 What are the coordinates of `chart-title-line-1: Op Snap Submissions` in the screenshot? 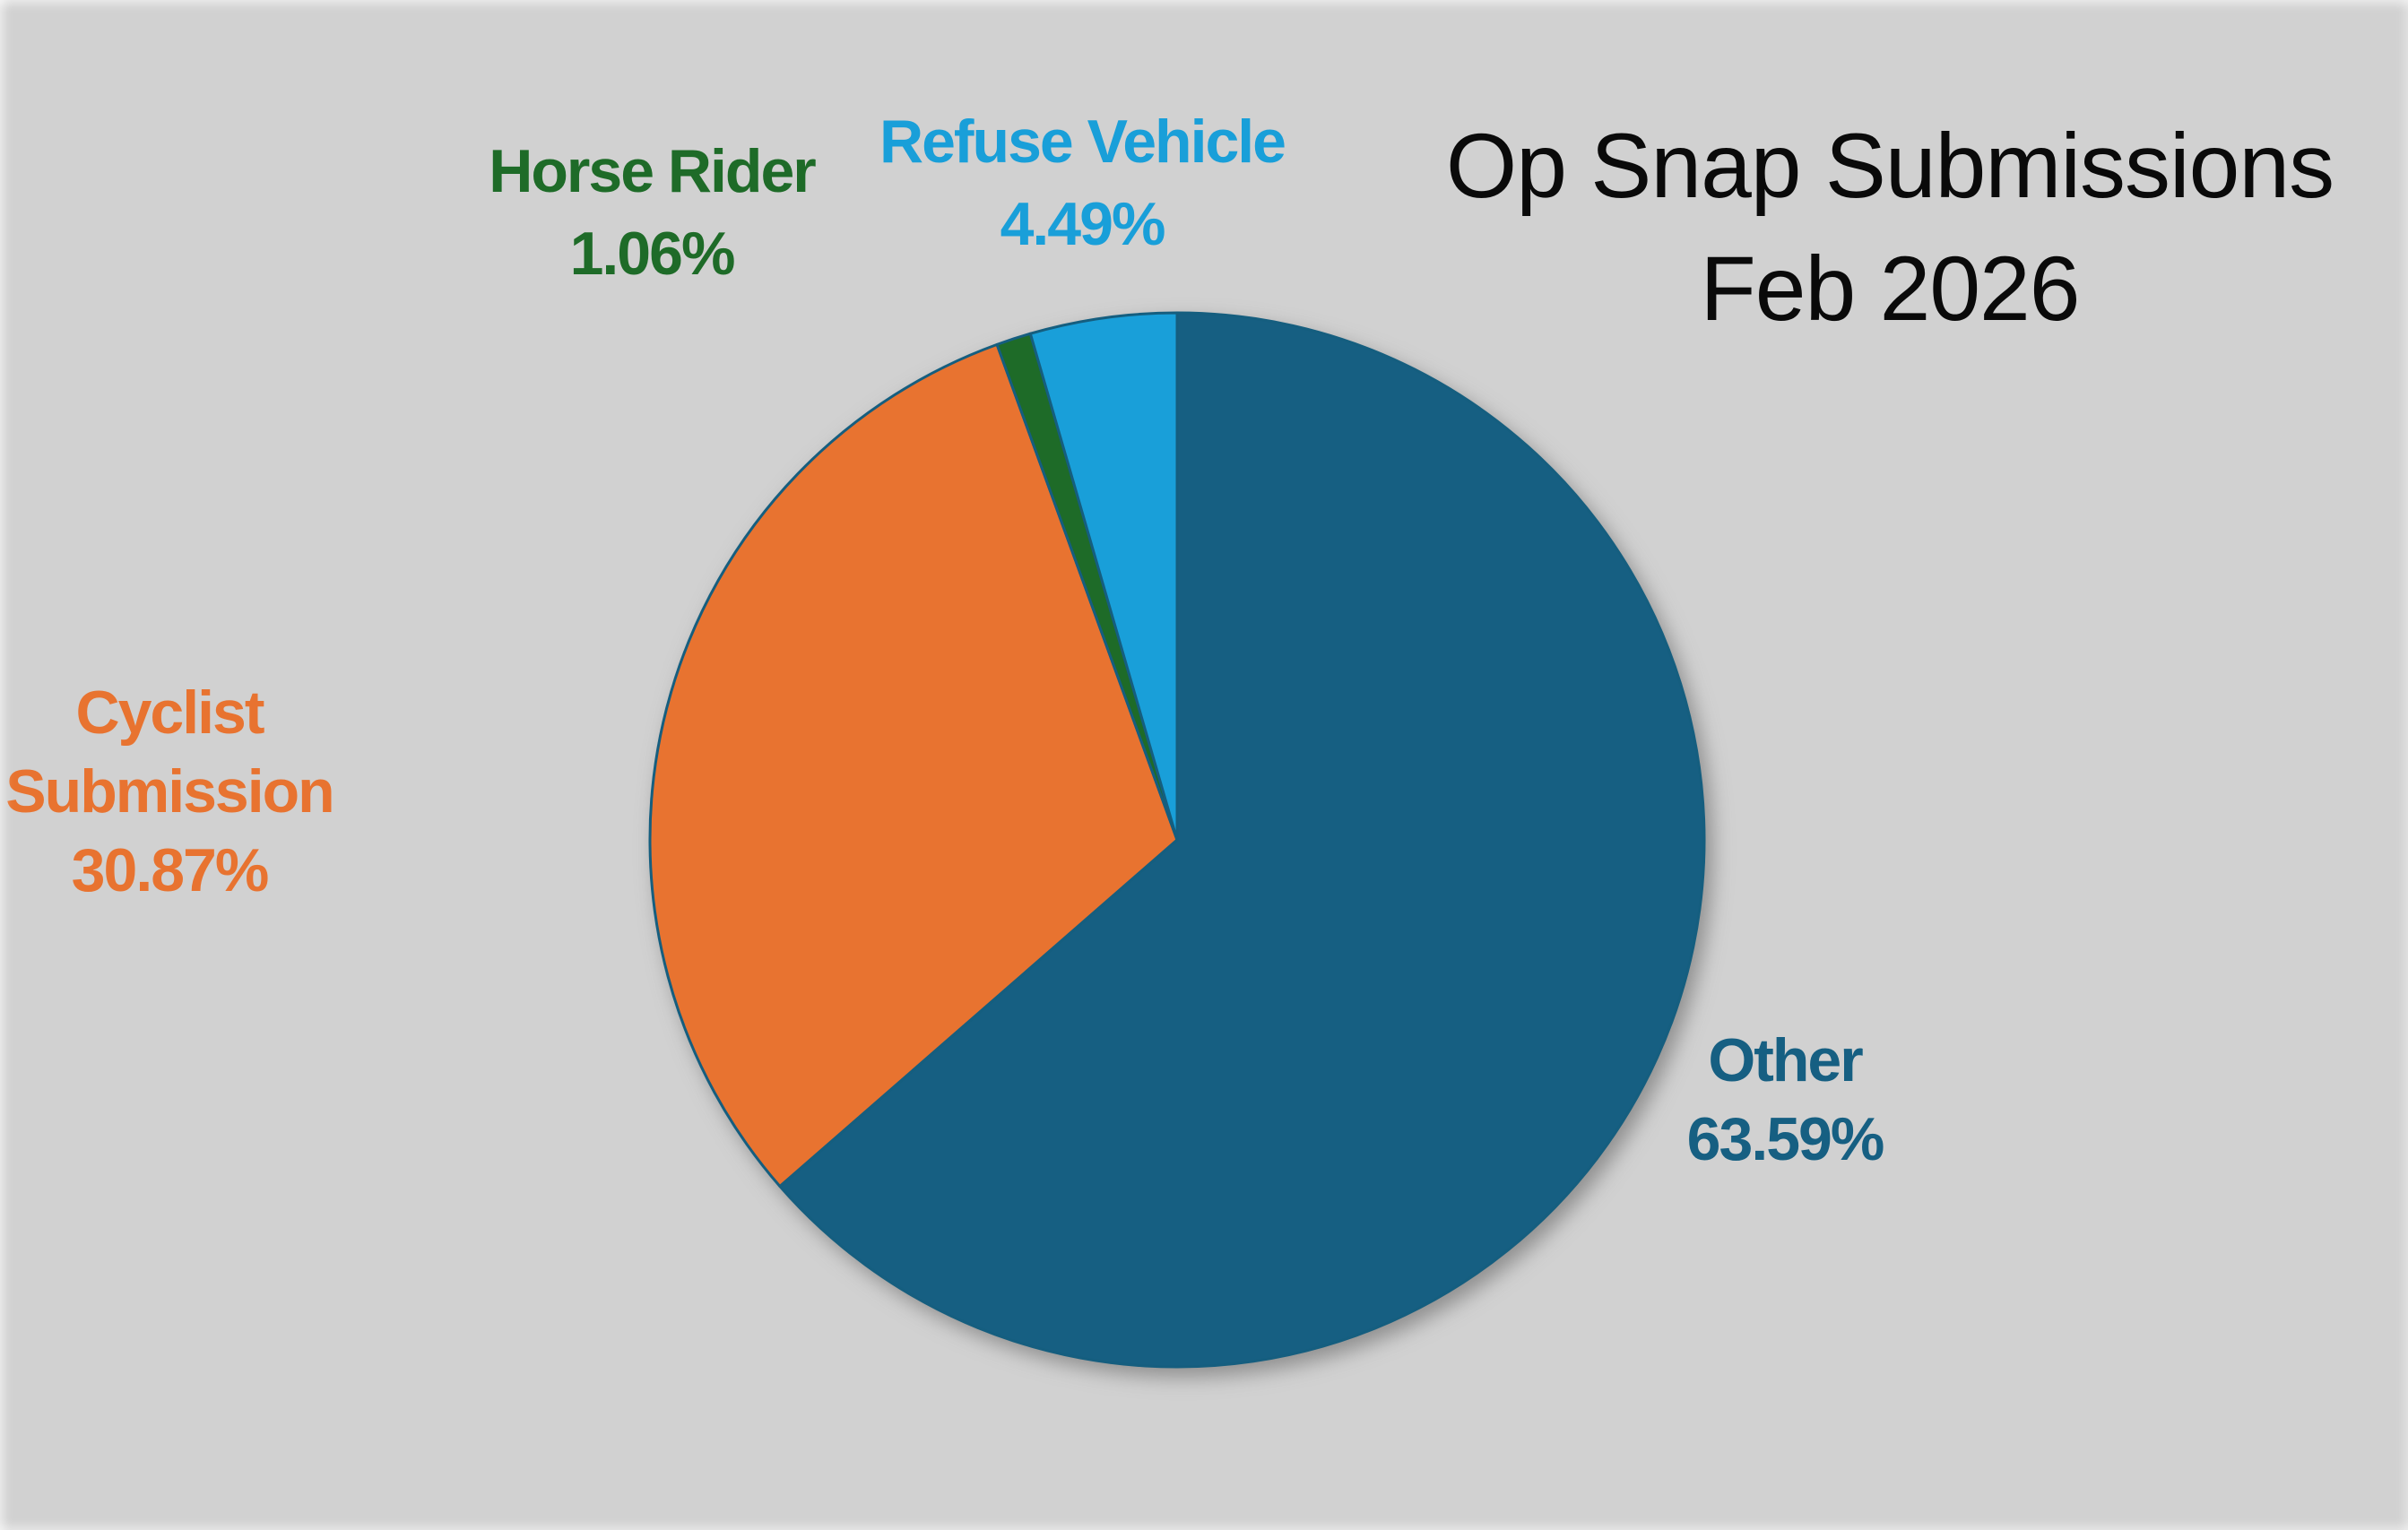 It's located at (1889, 166).